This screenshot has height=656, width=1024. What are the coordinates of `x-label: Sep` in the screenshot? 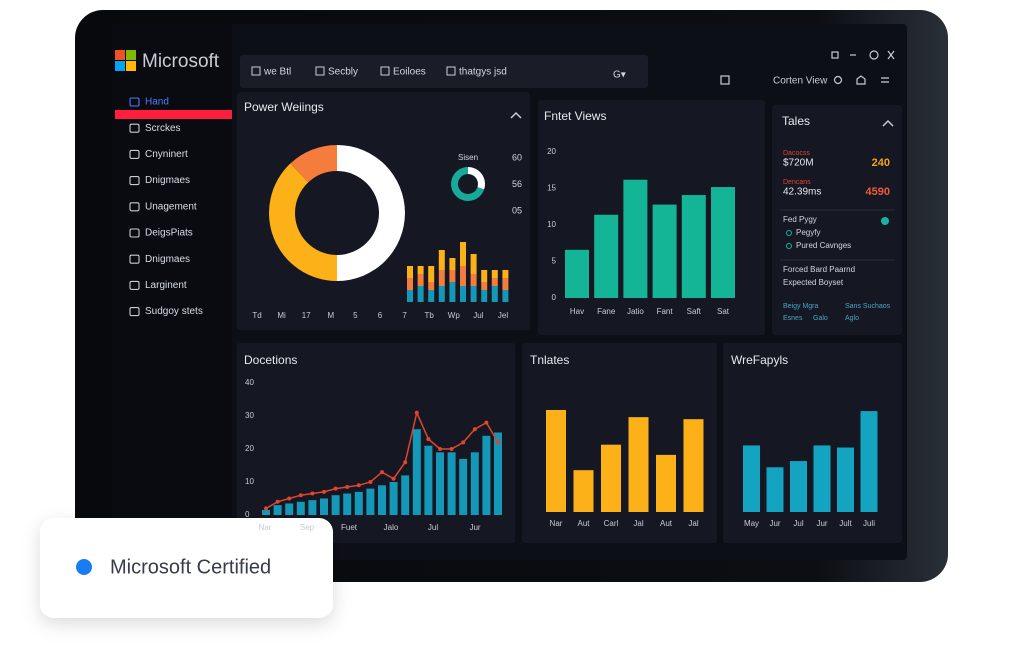 It's located at (307, 527).